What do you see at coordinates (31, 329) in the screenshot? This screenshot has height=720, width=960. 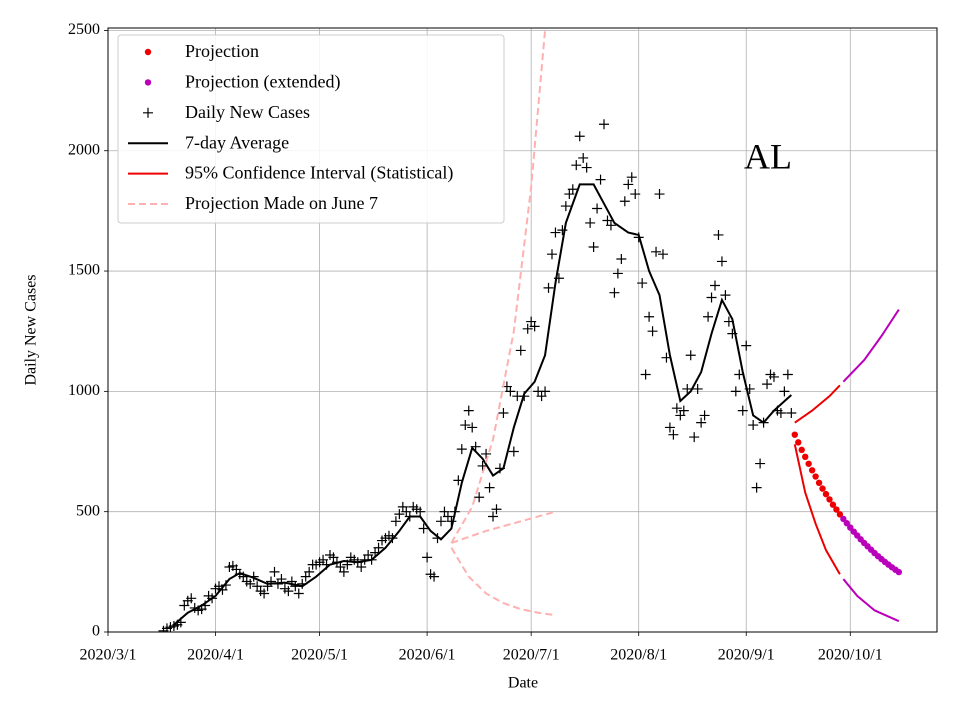 I see `y-axis-label: Daily New Cases` at bounding box center [31, 329].